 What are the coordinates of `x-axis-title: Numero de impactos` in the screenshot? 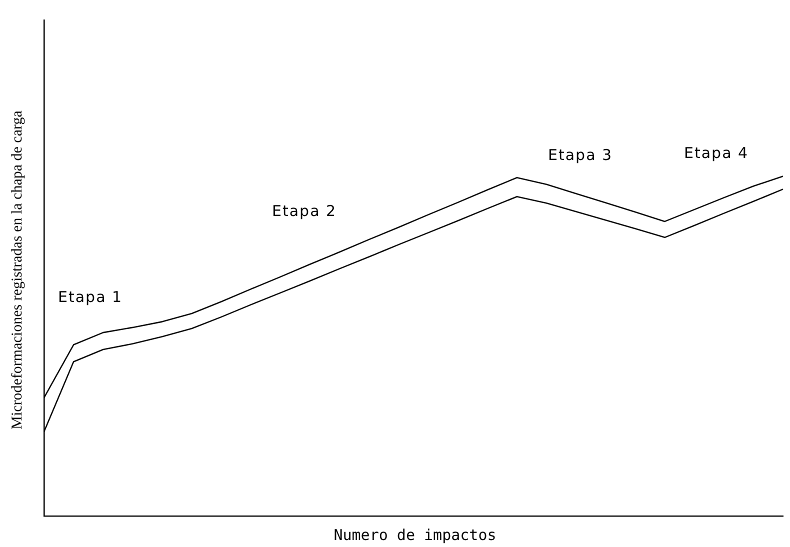 It's located at (415, 535).